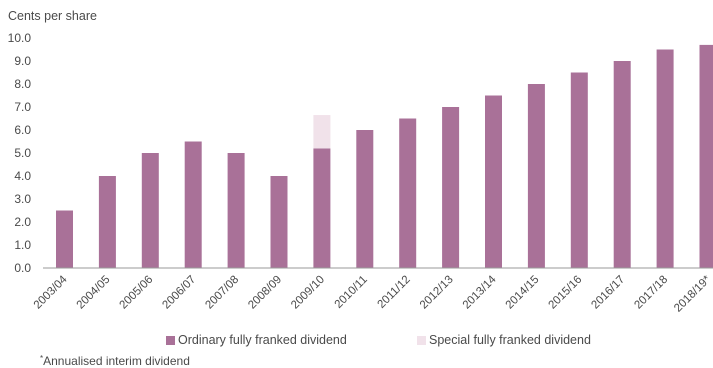 The image size is (713, 368). Describe the element at coordinates (510, 340) in the screenshot. I see `legend-label-special: Special fully franked dividend` at that location.